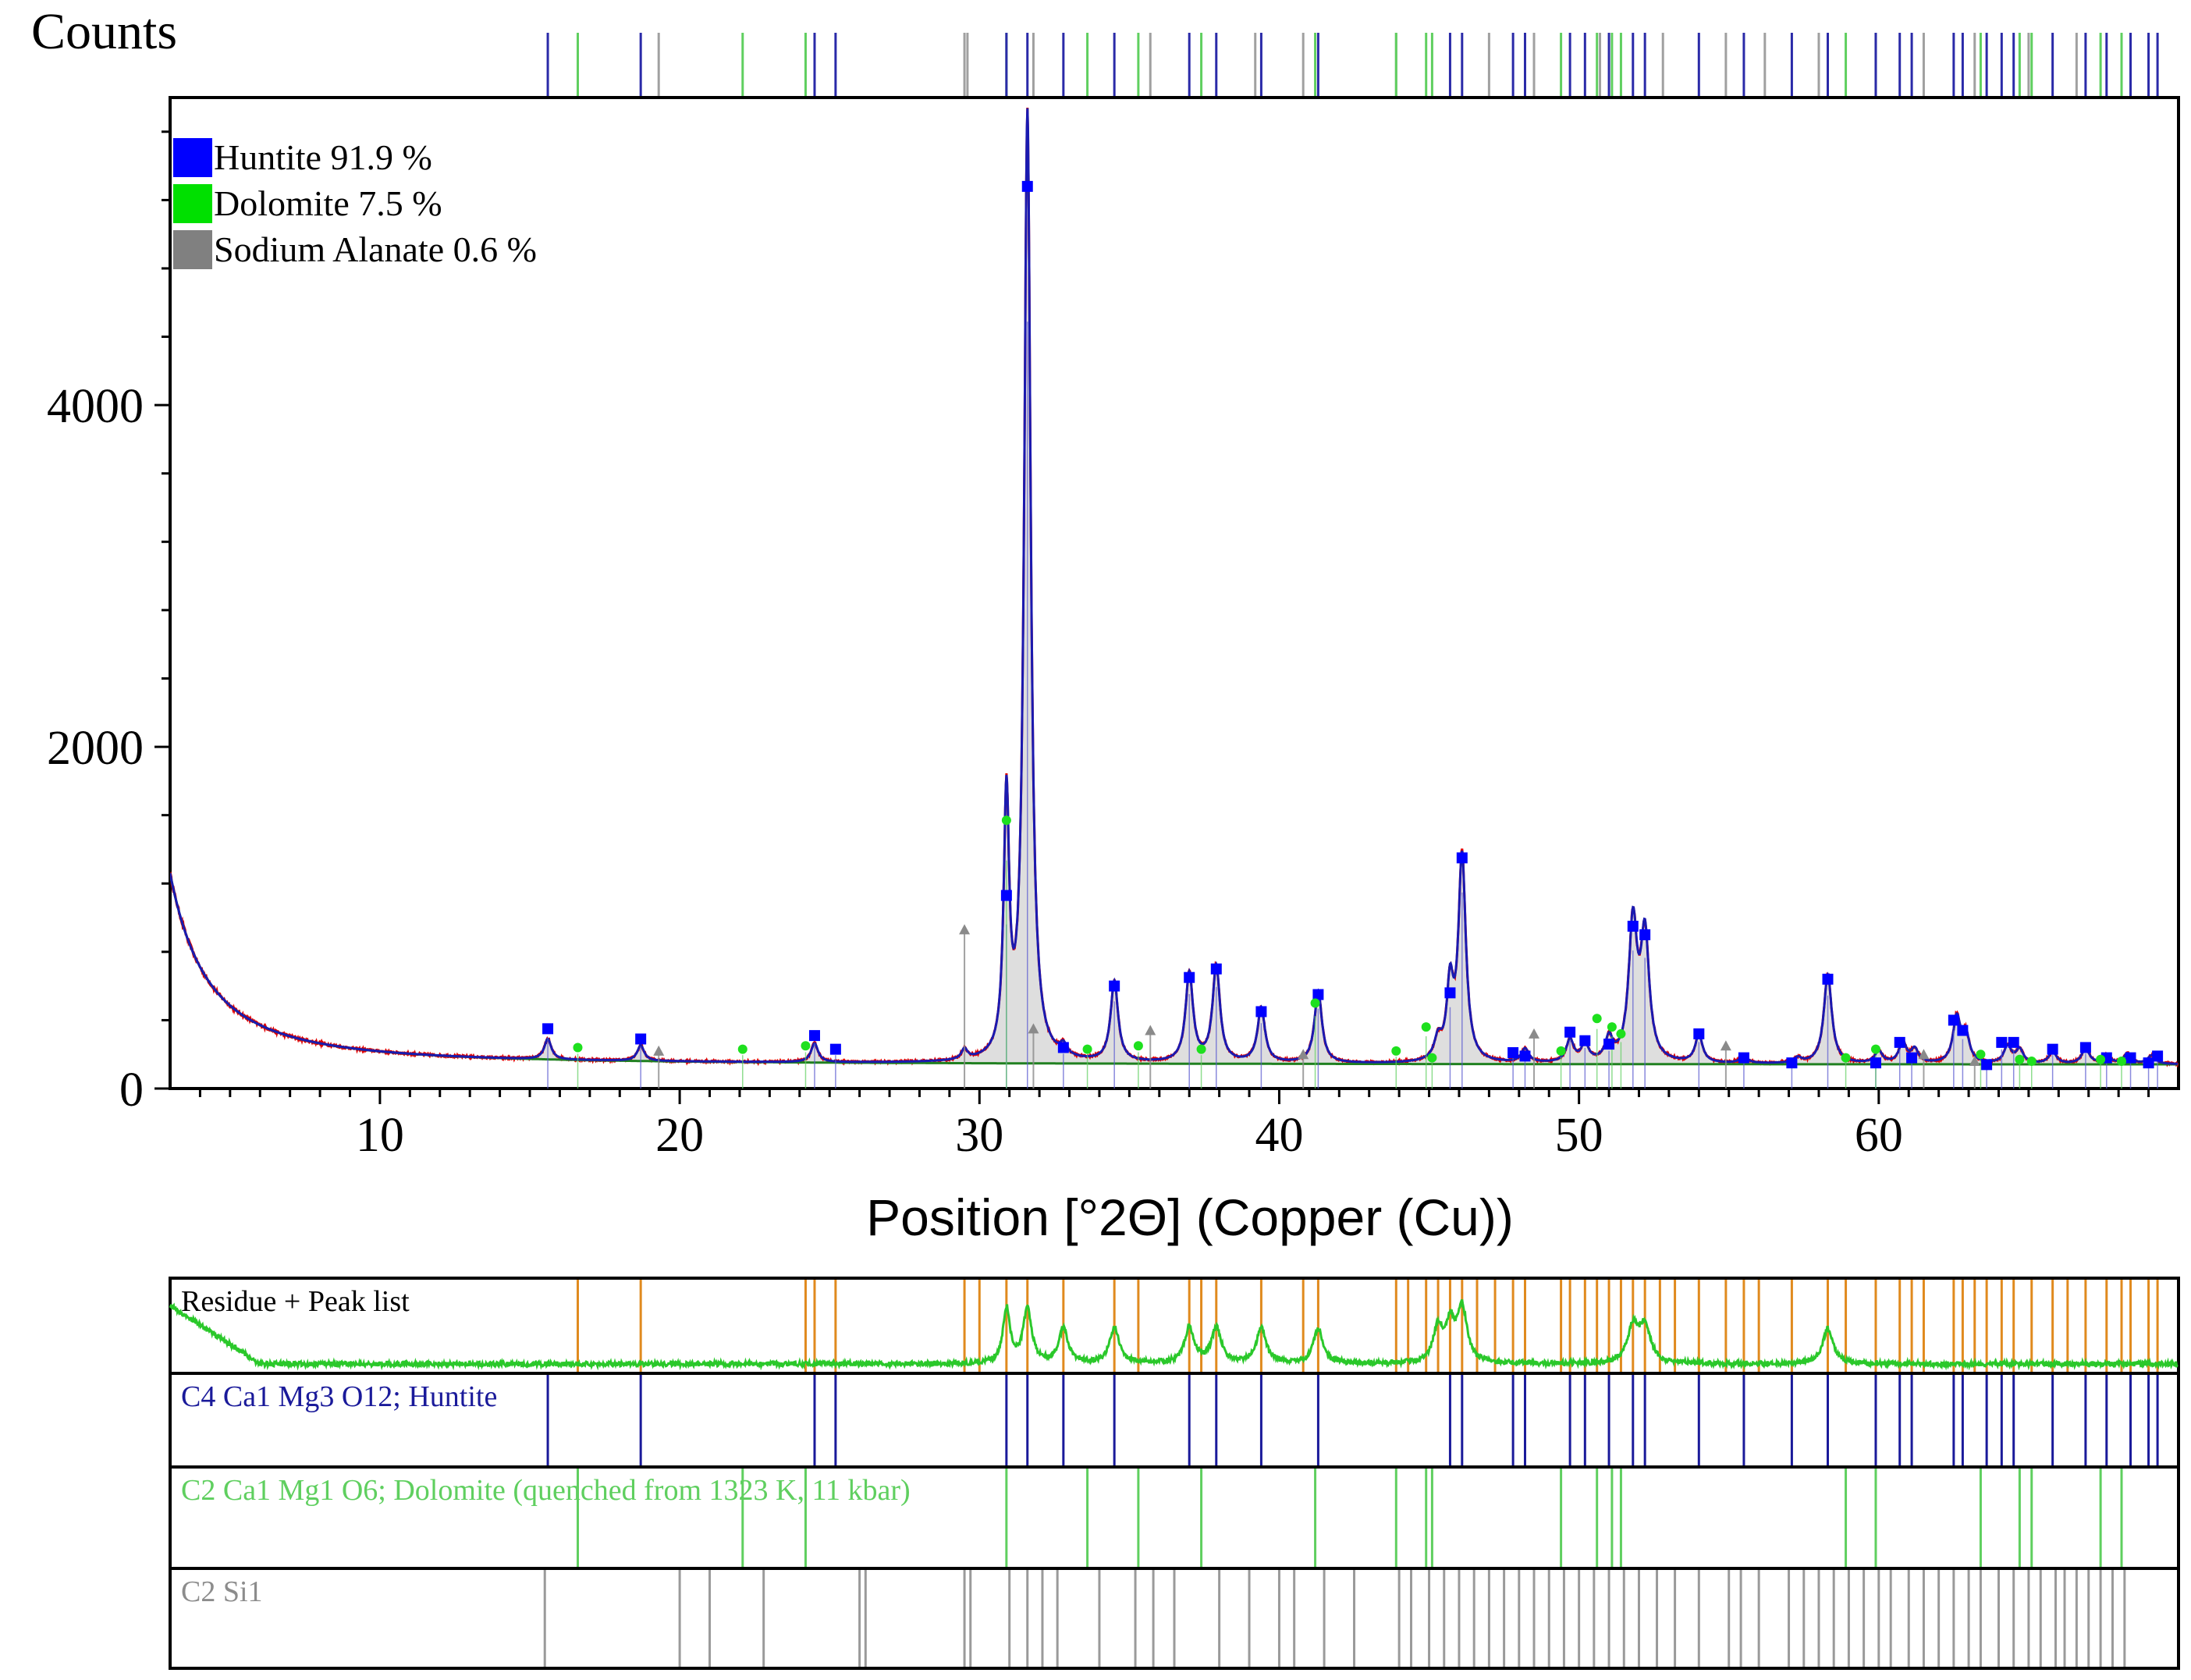 The width and height of the screenshot is (2191, 1680). Describe the element at coordinates (1579, 1135) in the screenshot. I see `x-tick-label-50: 50` at that location.